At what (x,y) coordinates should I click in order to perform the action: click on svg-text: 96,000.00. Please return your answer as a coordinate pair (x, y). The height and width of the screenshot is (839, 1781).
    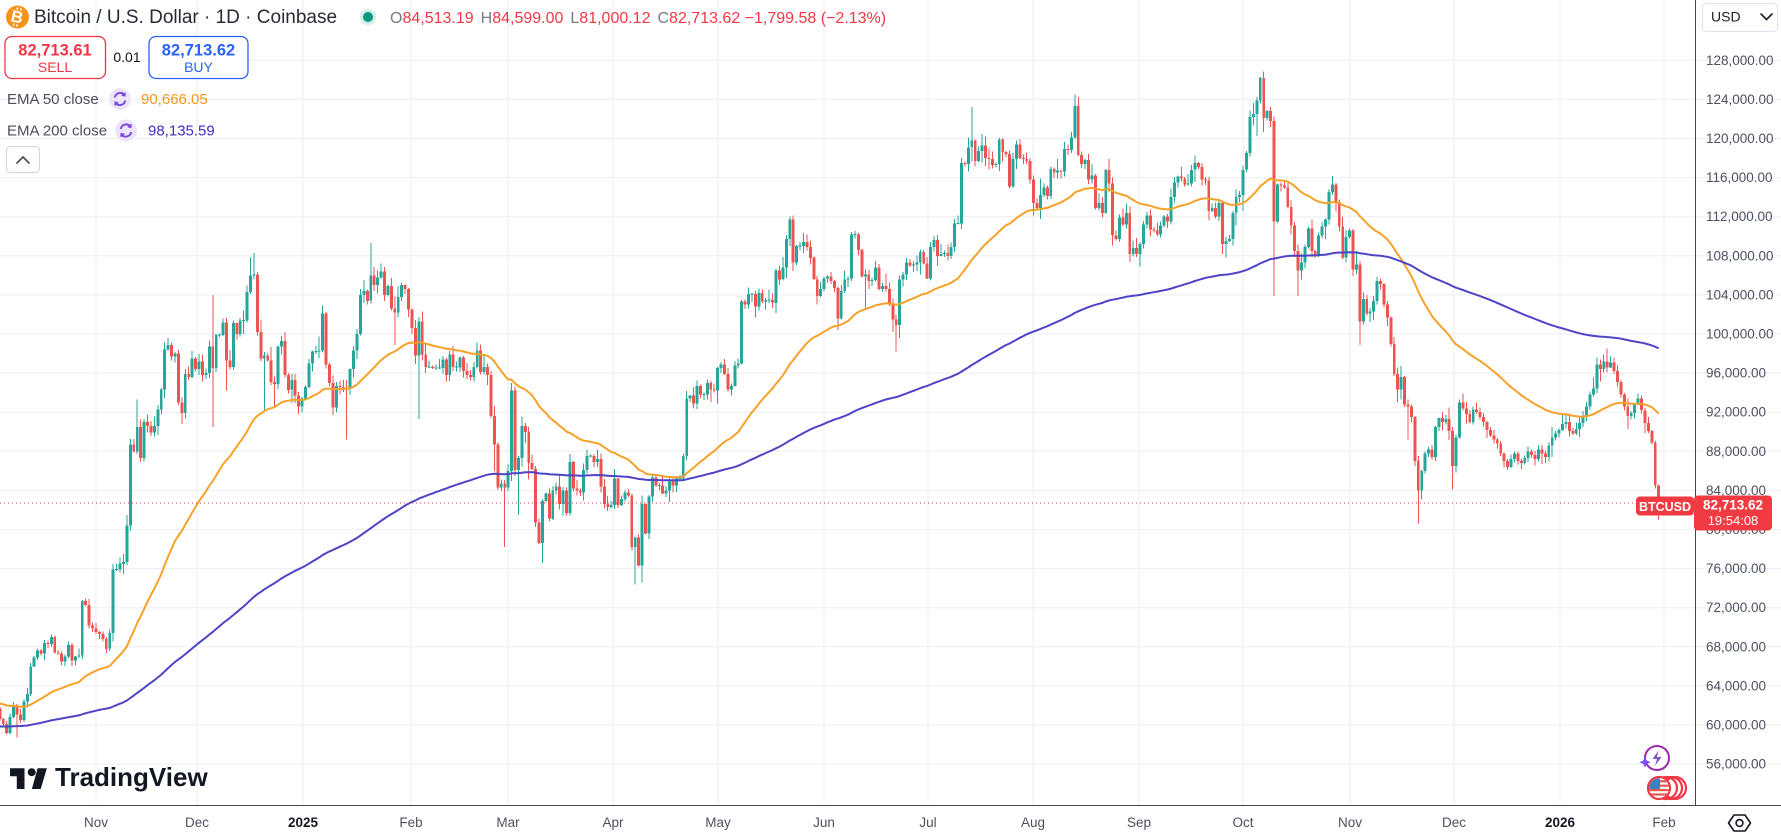
    Looking at the image, I should click on (1736, 373).